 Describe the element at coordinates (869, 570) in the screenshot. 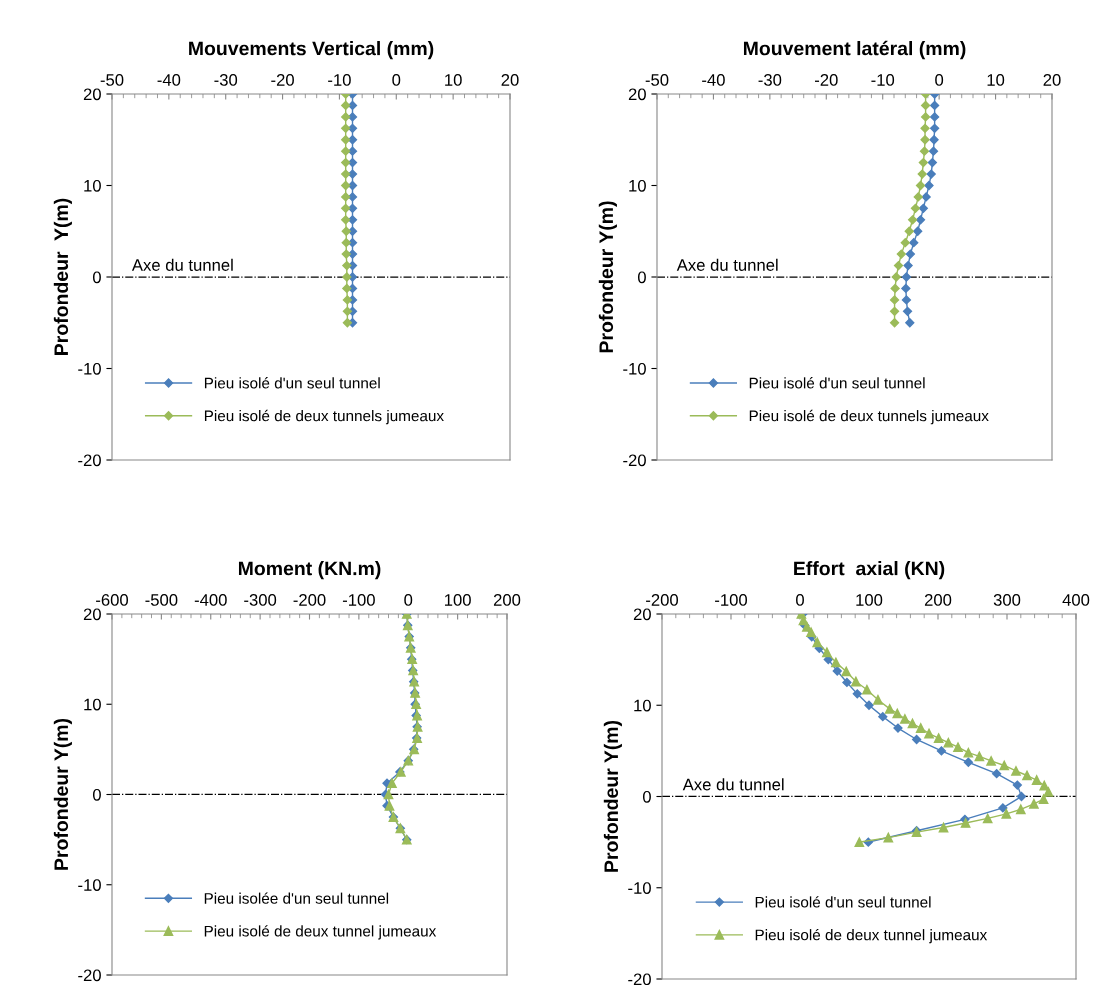

I see `chart-title: Effort axial (KN)` at that location.